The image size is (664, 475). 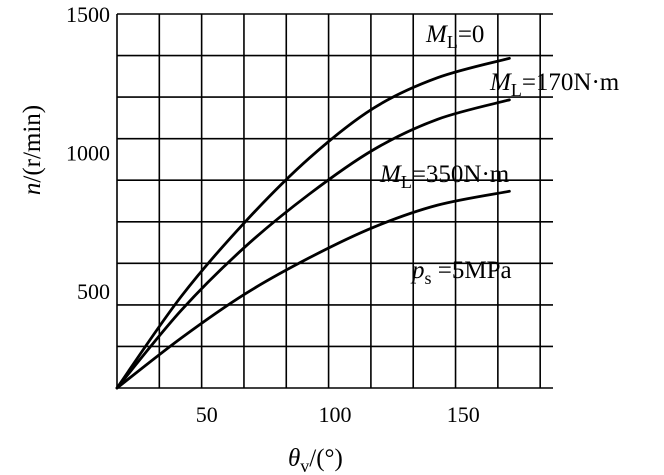 I want to click on x-tick-100: 100, so click(x=335, y=414).